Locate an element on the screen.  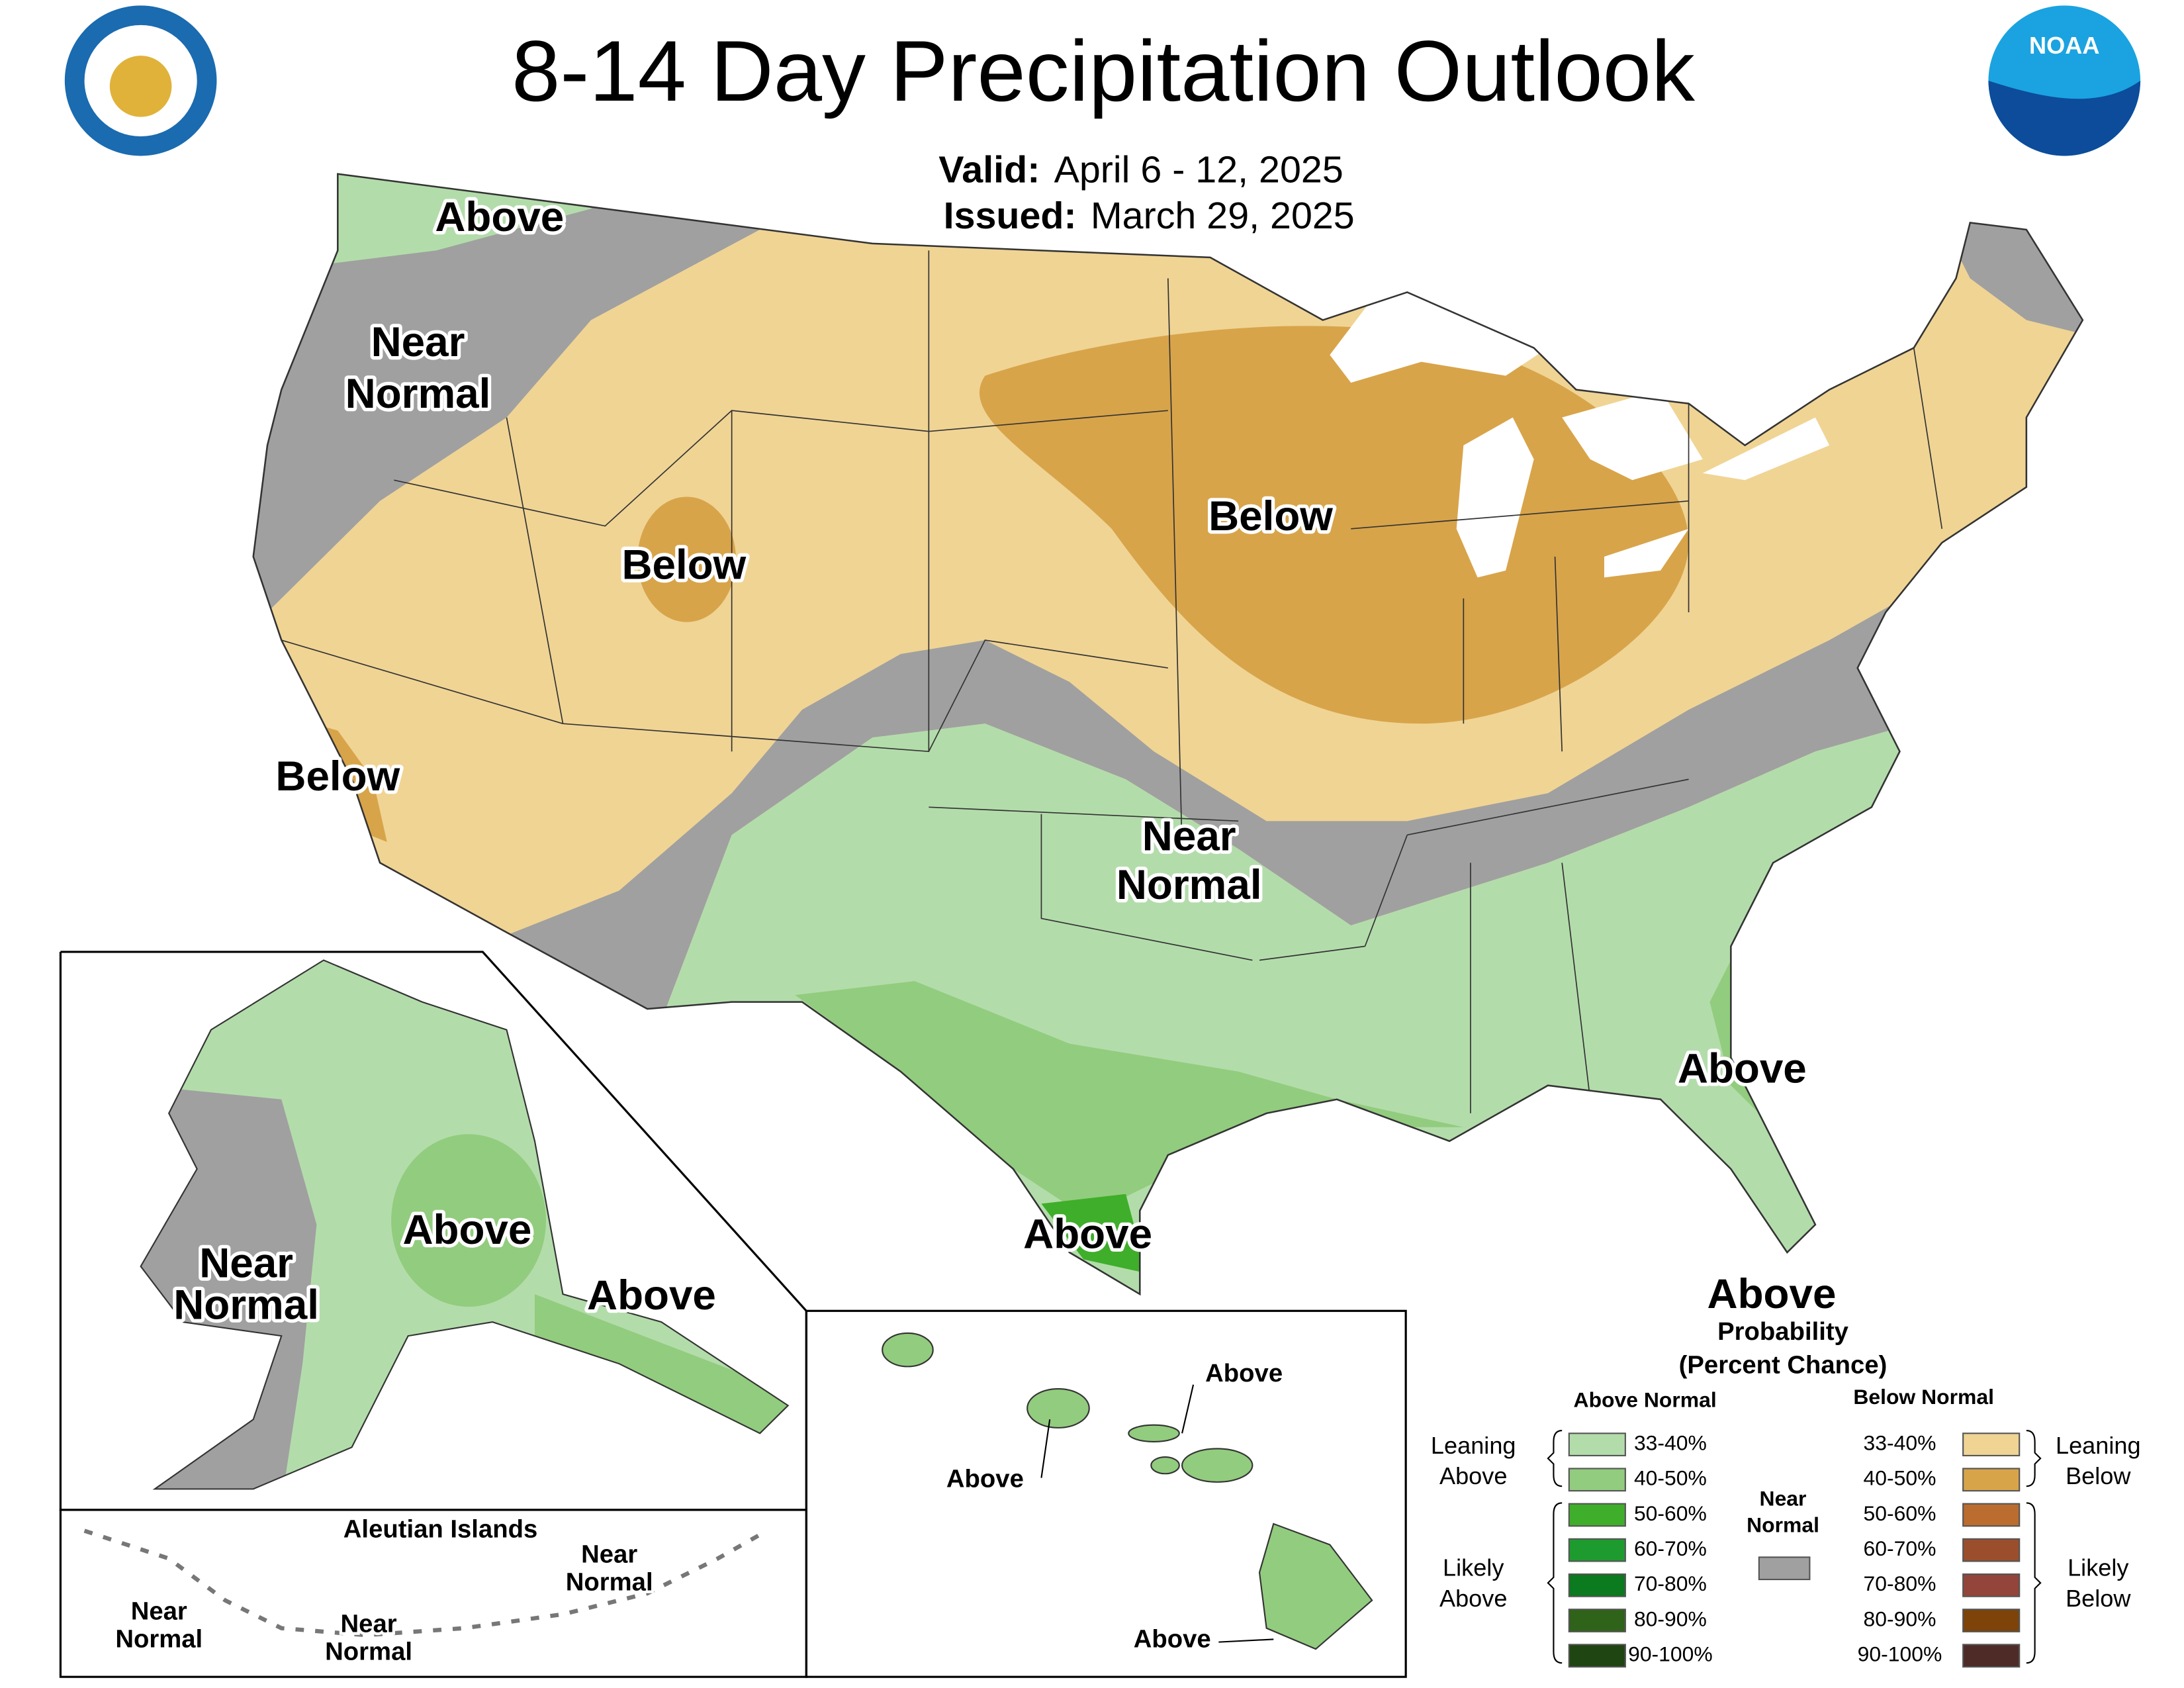
legend-subtitle: (Percent Chance) is located at coordinates (1783, 1366).